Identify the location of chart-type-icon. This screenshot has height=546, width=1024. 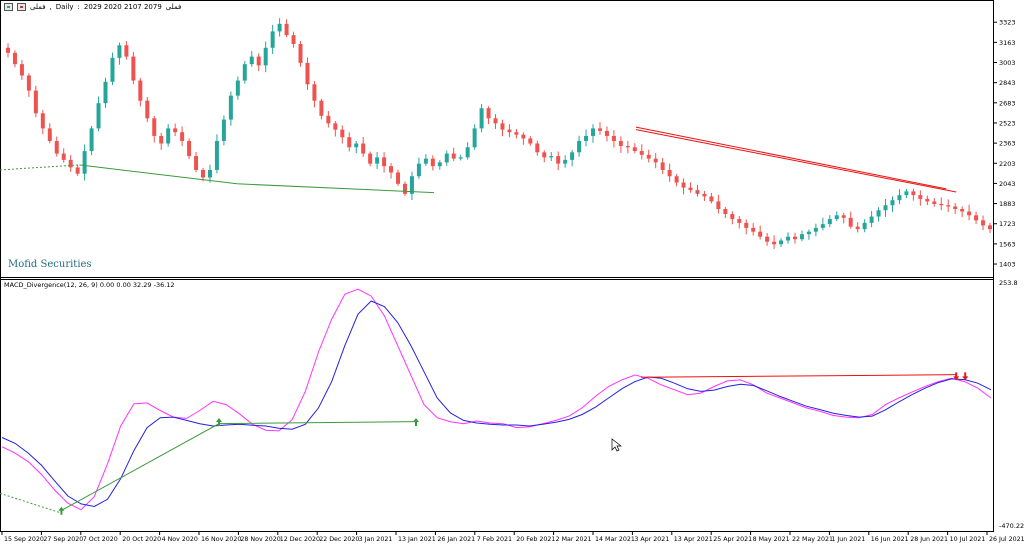
(21, 7).